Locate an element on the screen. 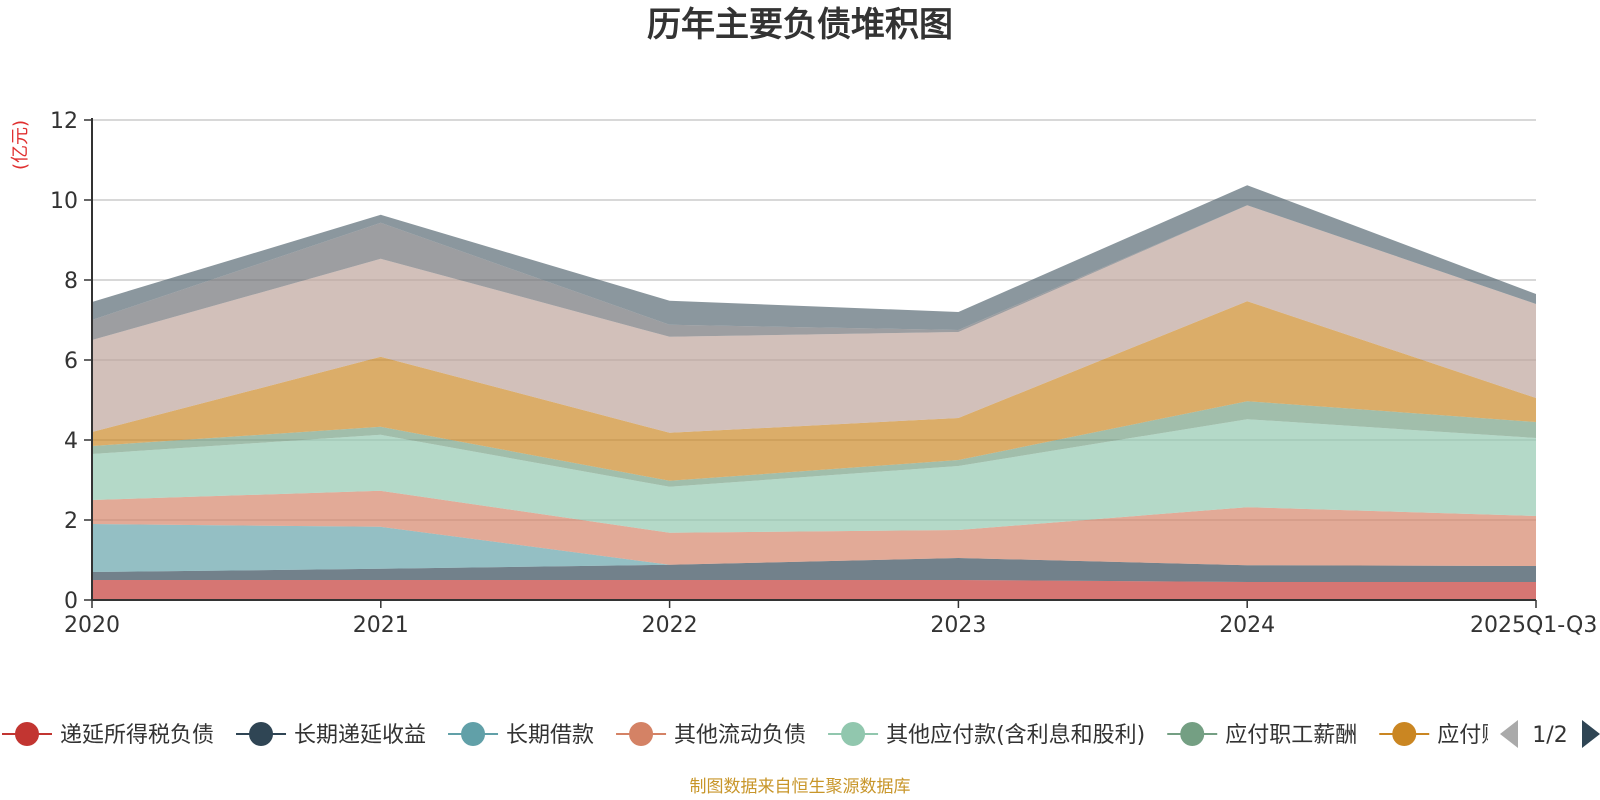  legend-prev-page-icon is located at coordinates (1509, 734).